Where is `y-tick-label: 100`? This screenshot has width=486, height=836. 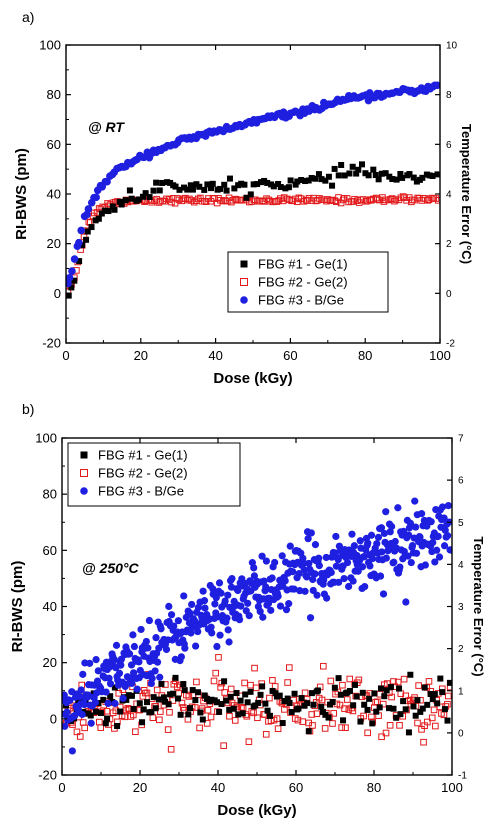
y-tick-label: 100 is located at coordinates (50, 45).